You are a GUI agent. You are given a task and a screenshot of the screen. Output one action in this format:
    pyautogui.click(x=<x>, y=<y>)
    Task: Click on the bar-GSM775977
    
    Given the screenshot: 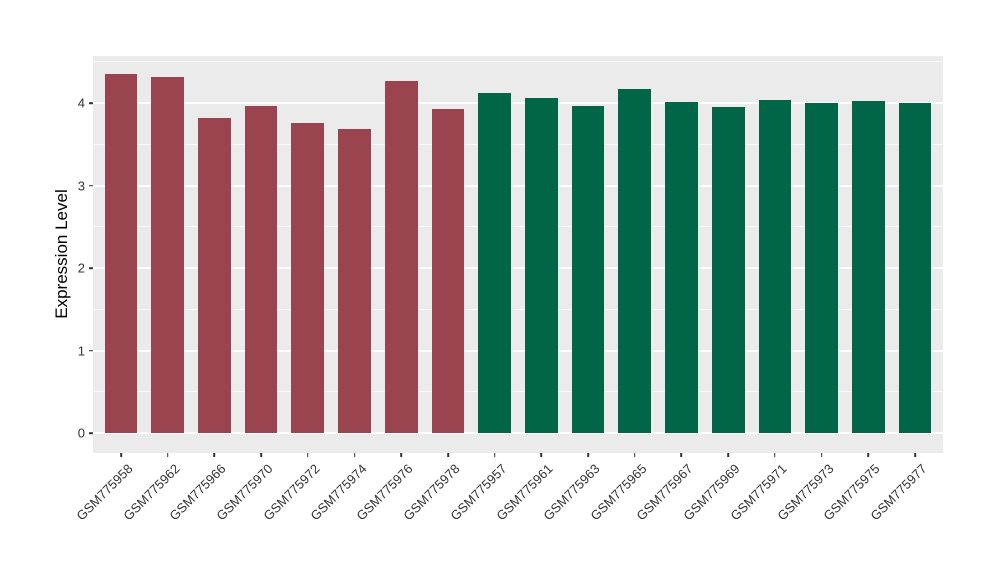 What is the action you would take?
    pyautogui.click(x=915, y=268)
    